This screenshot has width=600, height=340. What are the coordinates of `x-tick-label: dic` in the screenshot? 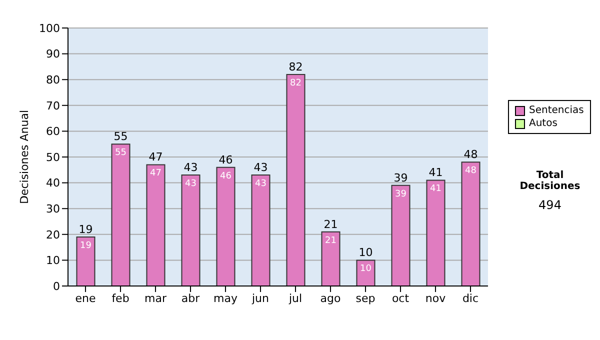 It's located at (470, 298).